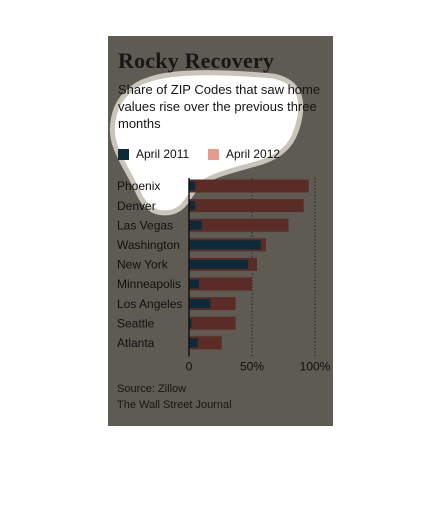 The height and width of the screenshot is (520, 442). What do you see at coordinates (149, 284) in the screenshot?
I see `category-label: Minneapolis` at bounding box center [149, 284].